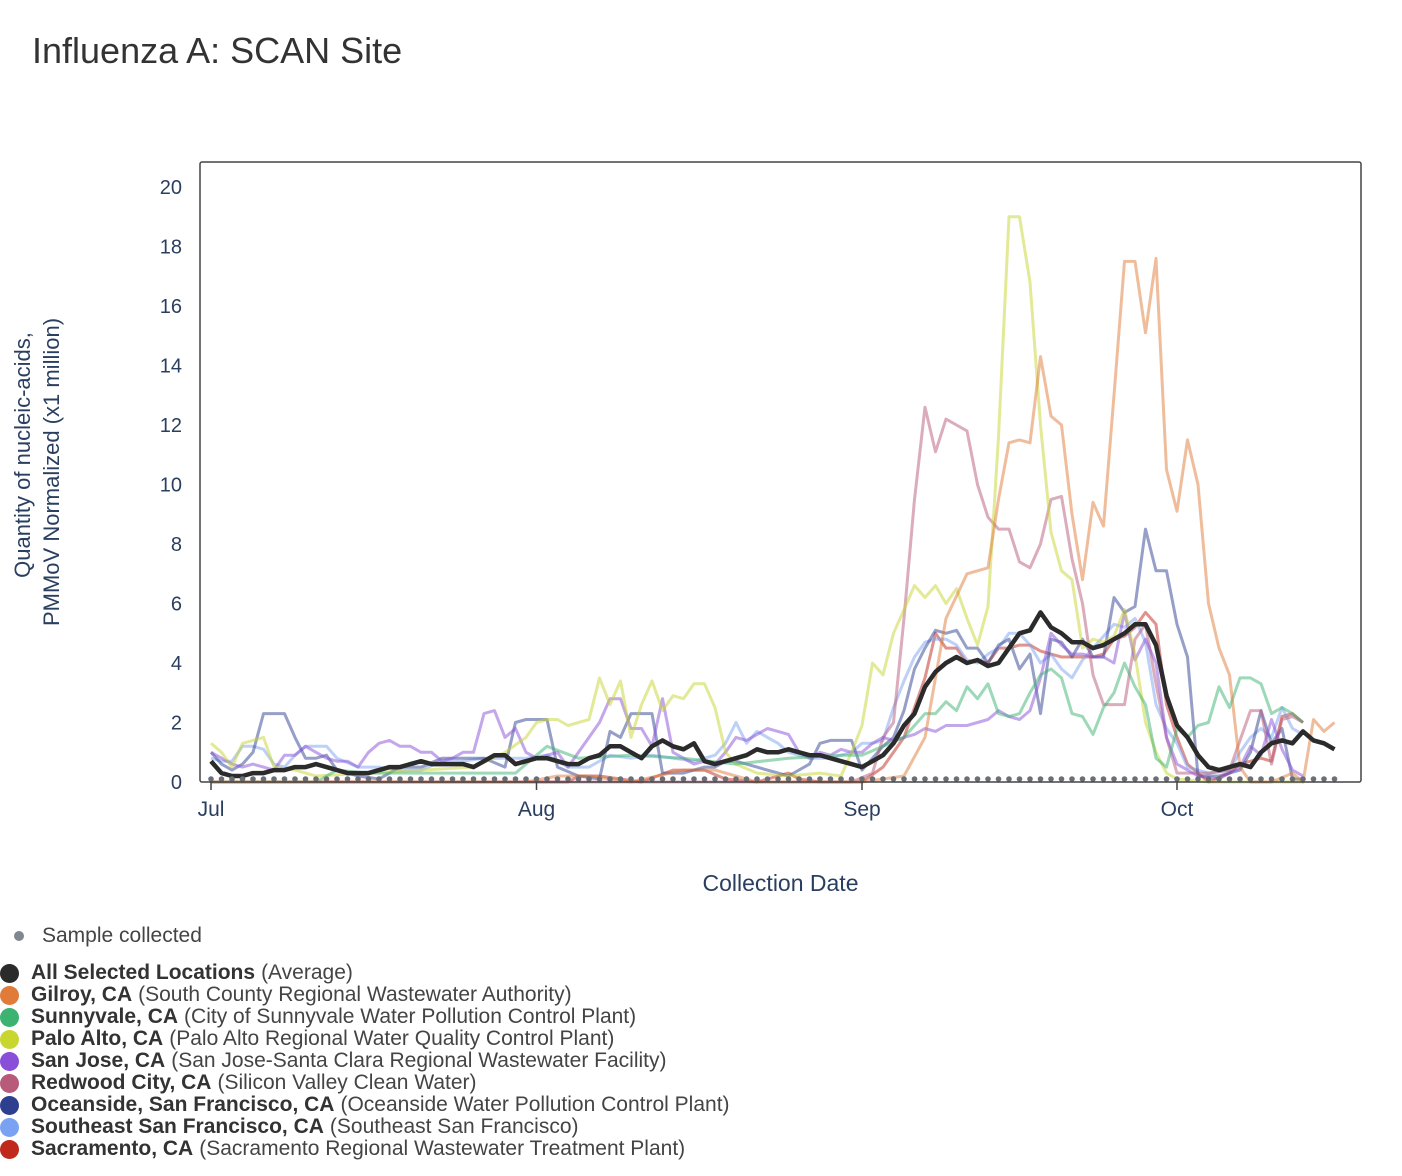 The width and height of the screenshot is (1402, 1176). Describe the element at coordinates (106, 936) in the screenshot. I see `legend-sample-collected: Sample collected` at that location.